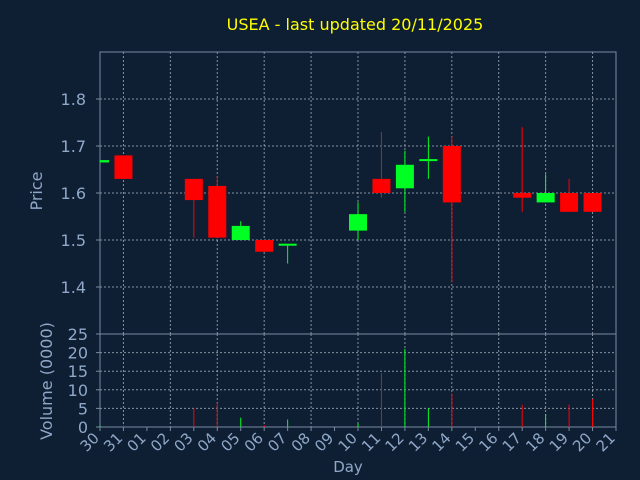 Image resolution: width=640 pixels, height=480 pixels. I want to click on x-tick-label: 12, so click(395, 442).